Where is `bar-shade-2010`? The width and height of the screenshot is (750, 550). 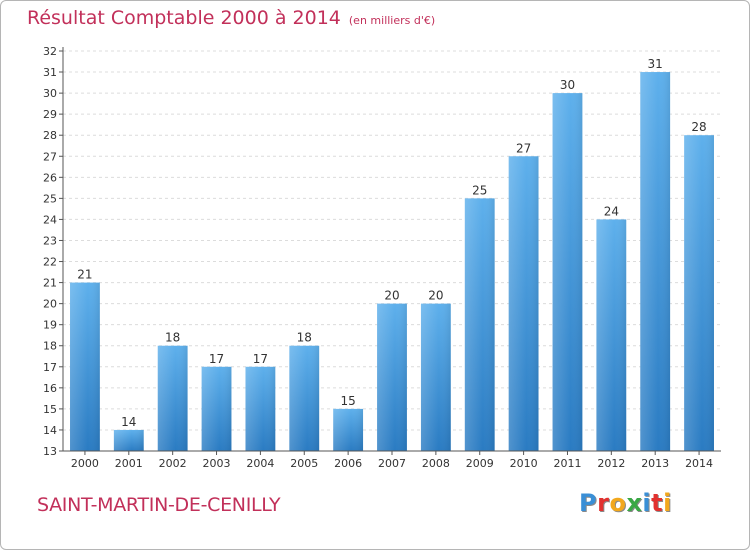
bar-shade-2010 is located at coordinates (523, 303).